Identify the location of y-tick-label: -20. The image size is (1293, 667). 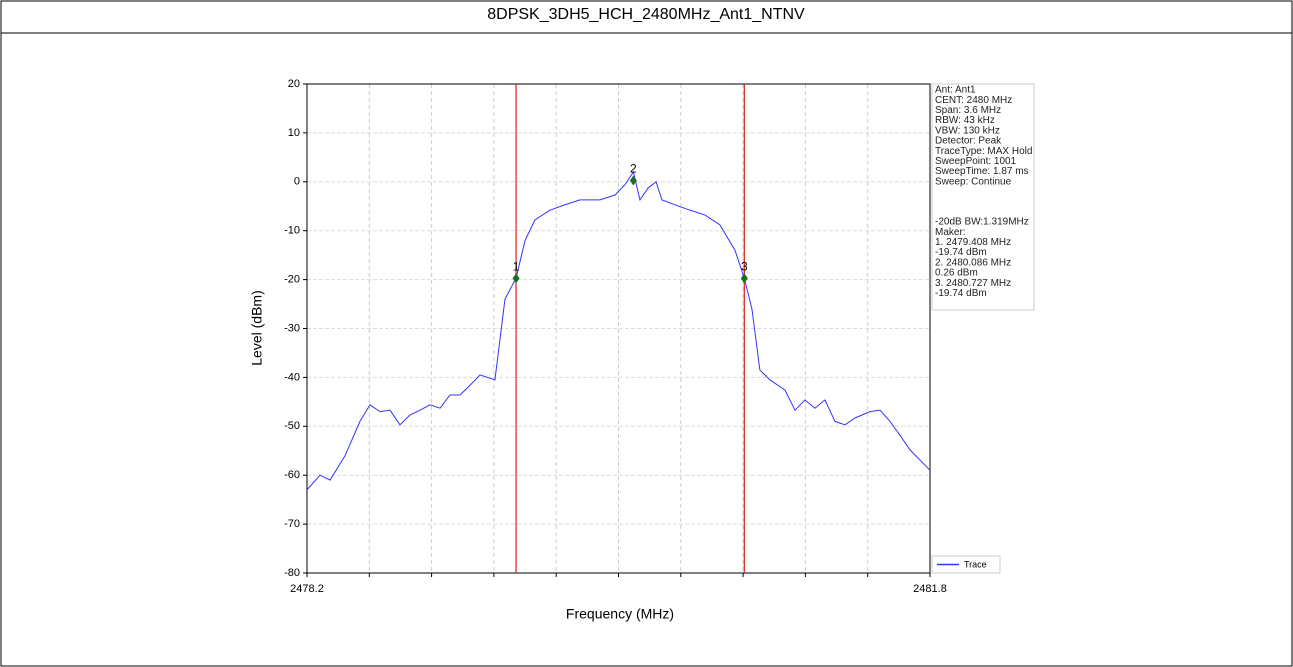
(292, 280).